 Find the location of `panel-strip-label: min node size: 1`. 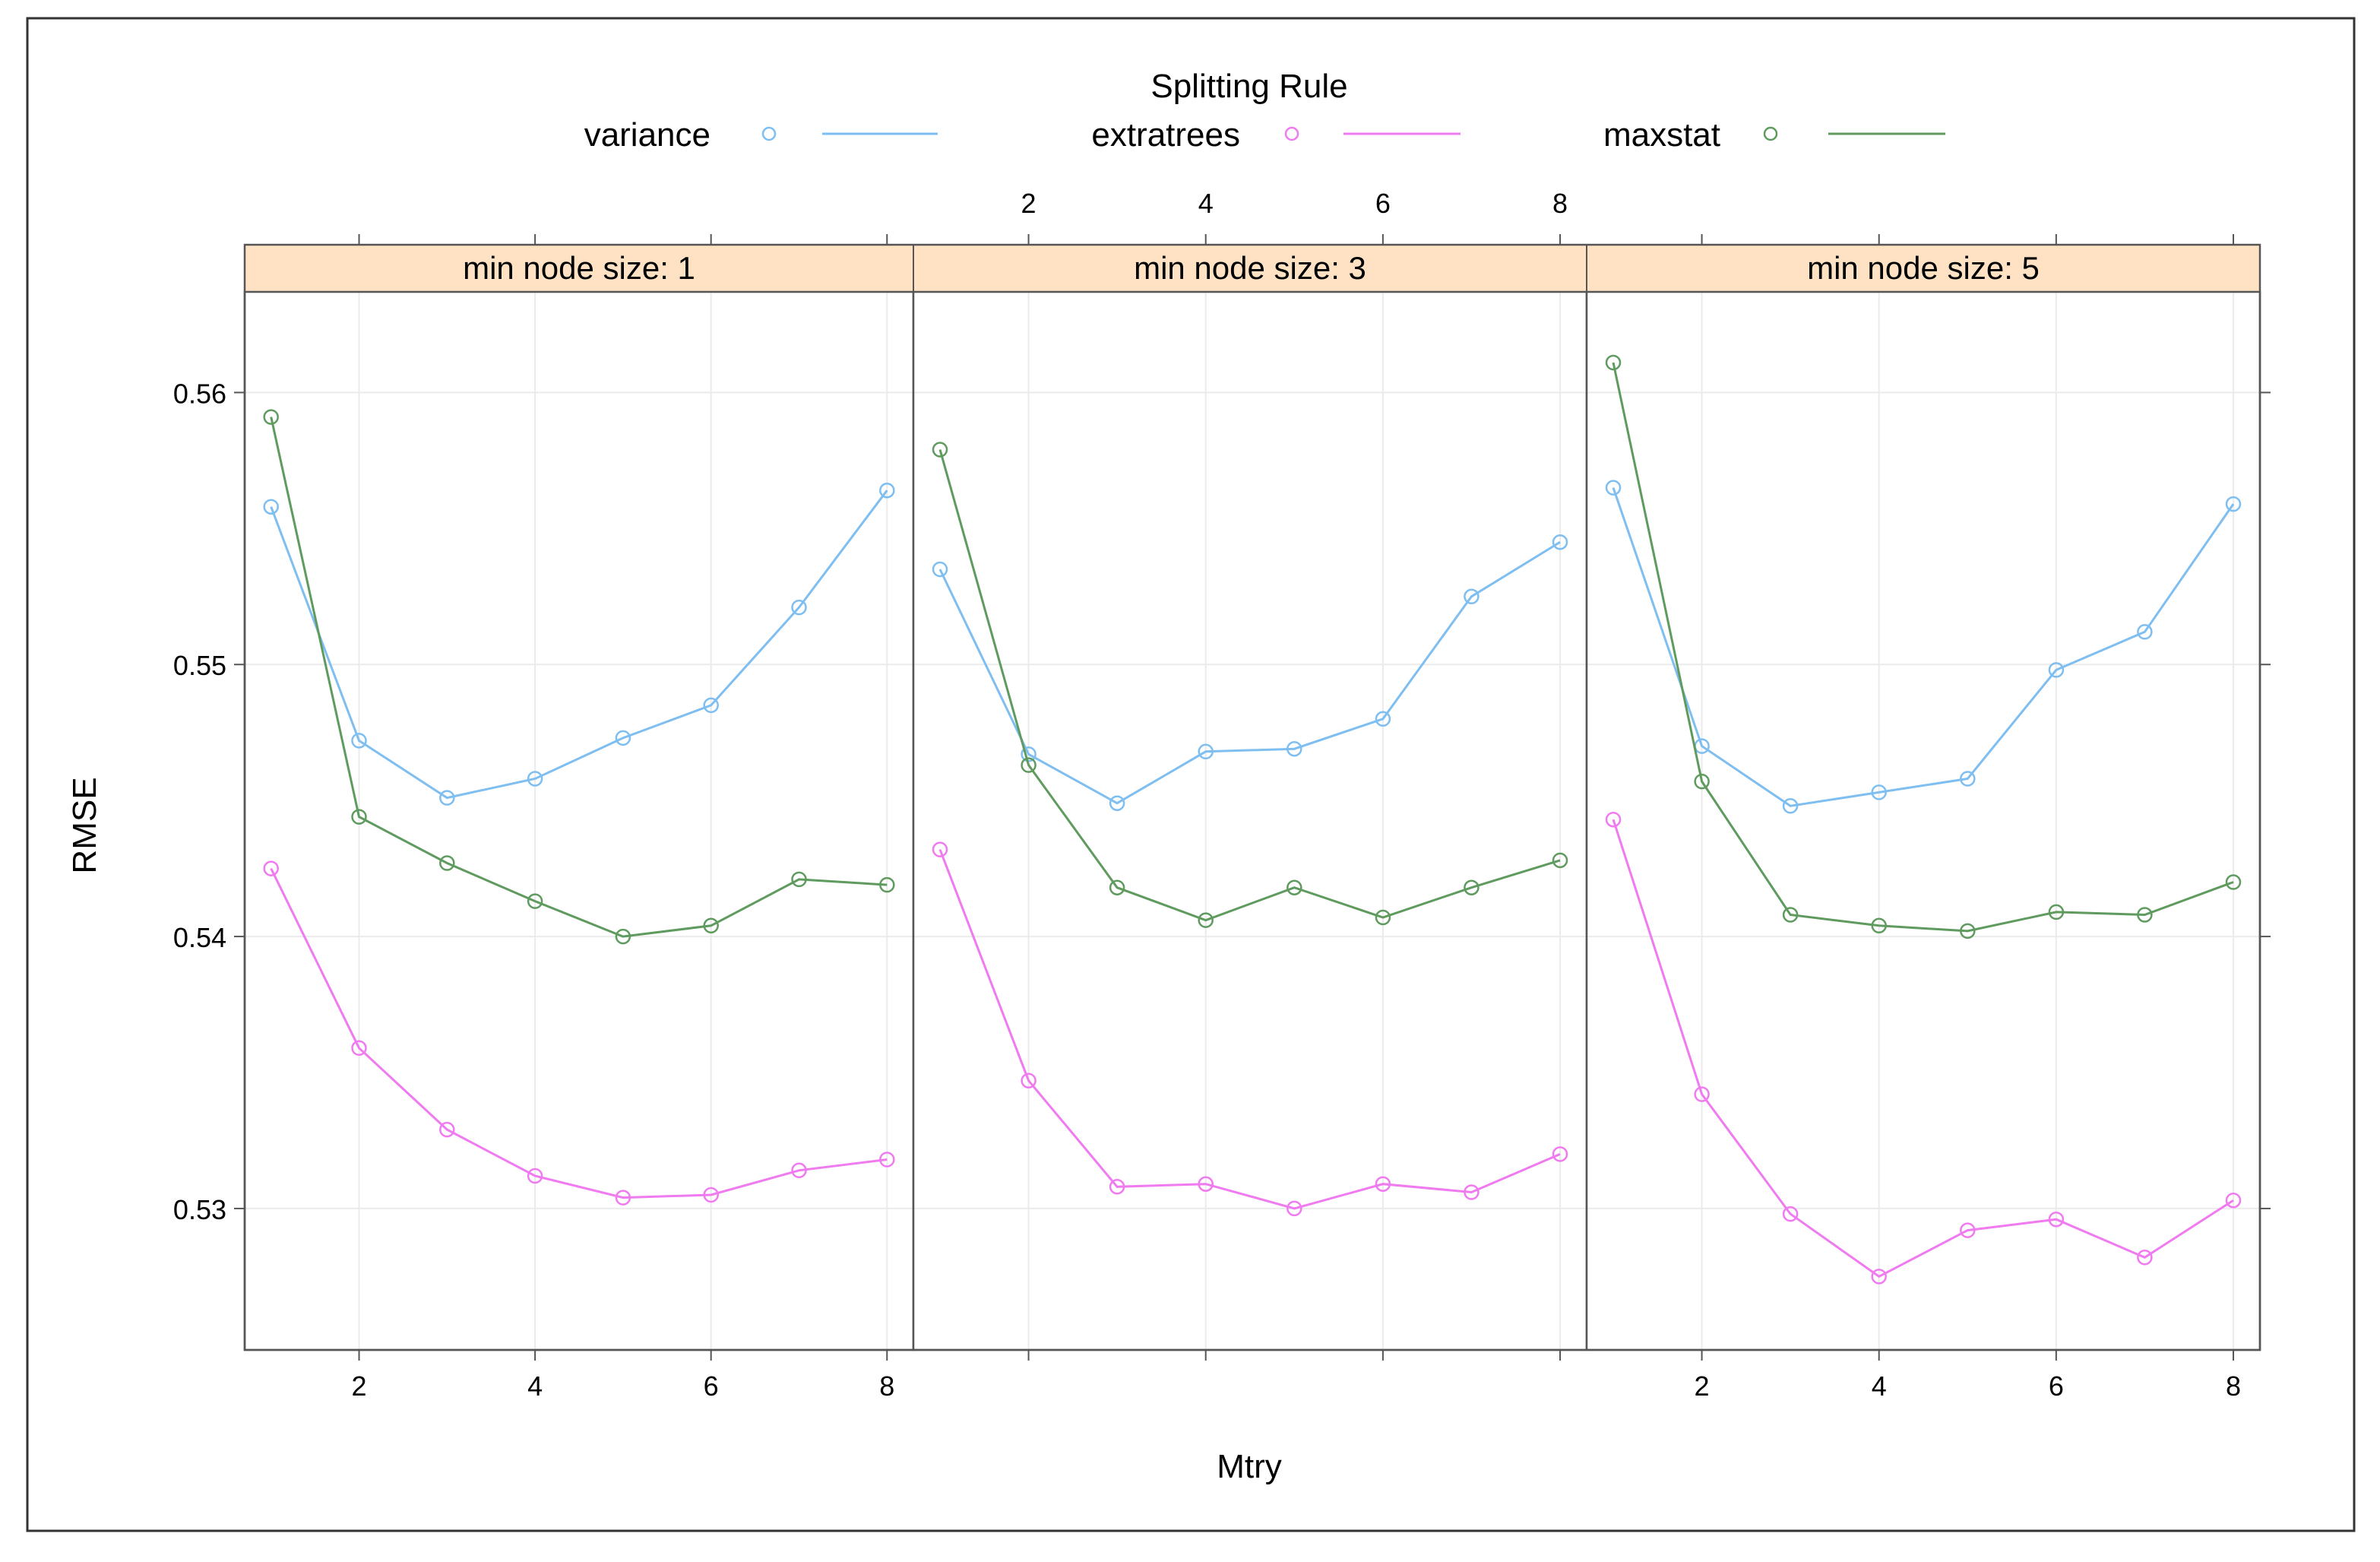

panel-strip-label: min node size: 1 is located at coordinates (579, 268).